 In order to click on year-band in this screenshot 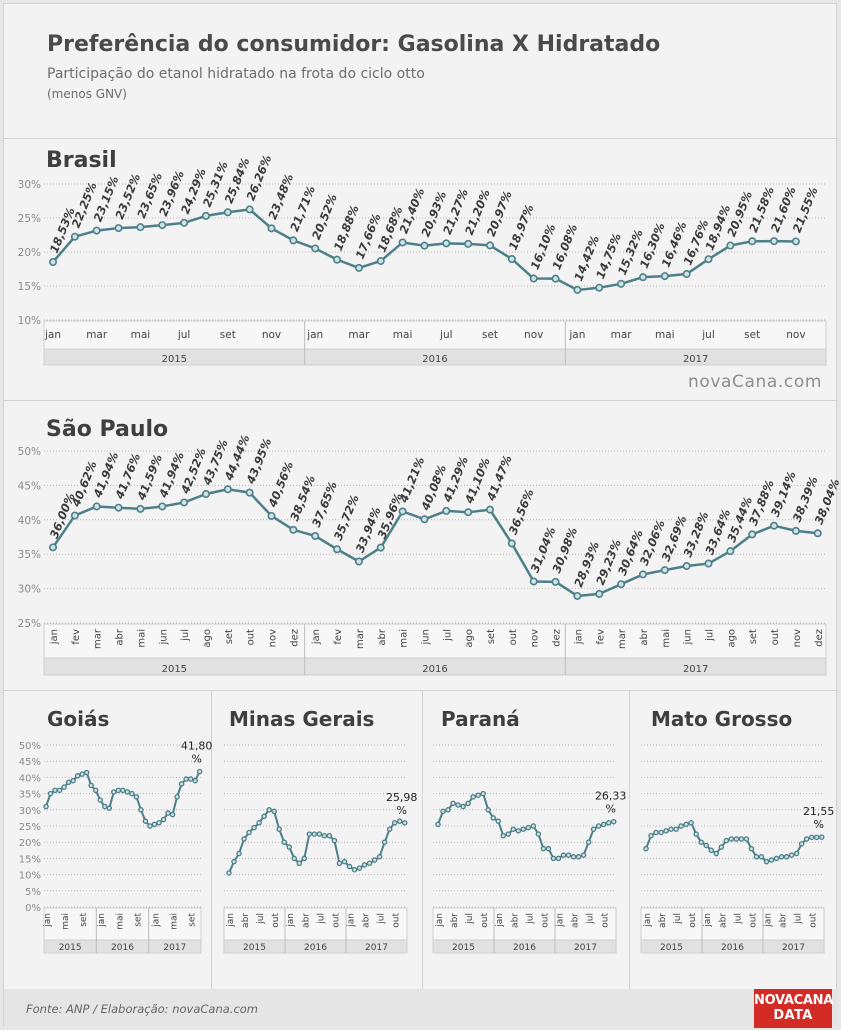, I will do `click(435, 666)`.